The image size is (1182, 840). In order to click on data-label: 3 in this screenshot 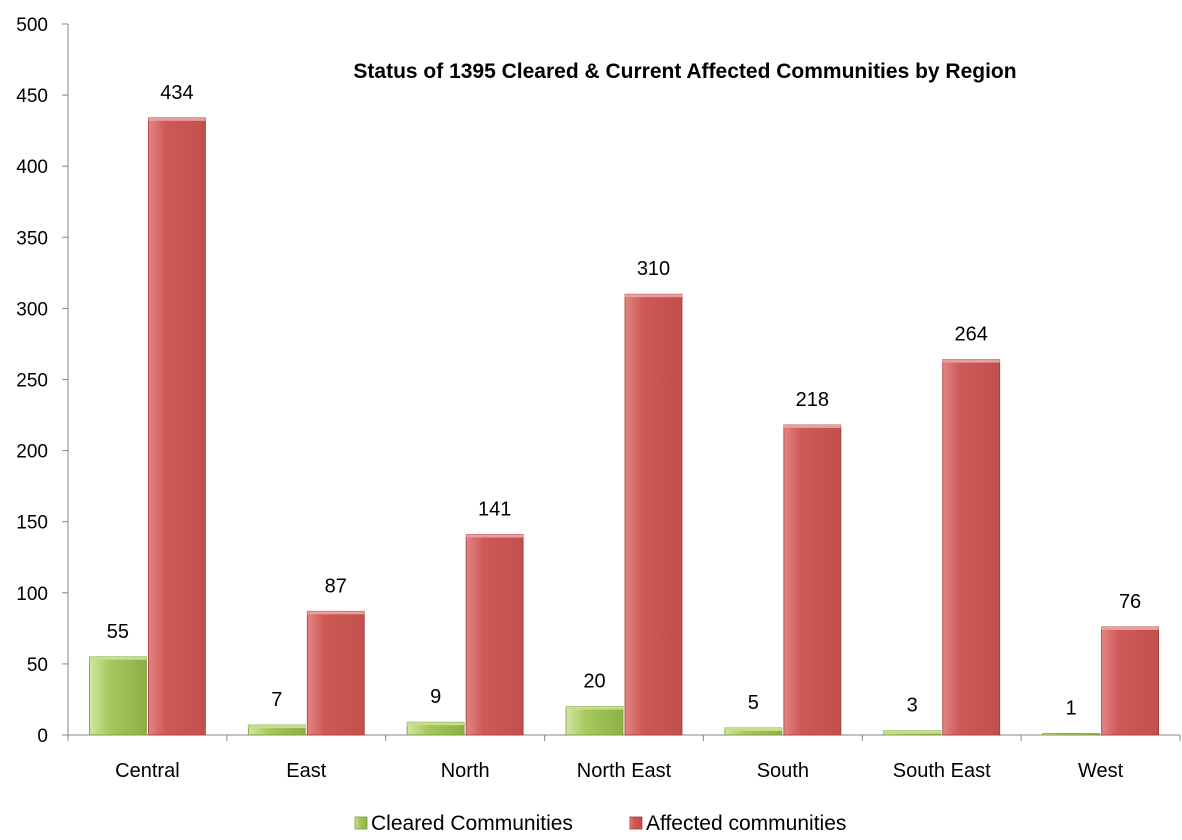, I will do `click(912, 706)`.